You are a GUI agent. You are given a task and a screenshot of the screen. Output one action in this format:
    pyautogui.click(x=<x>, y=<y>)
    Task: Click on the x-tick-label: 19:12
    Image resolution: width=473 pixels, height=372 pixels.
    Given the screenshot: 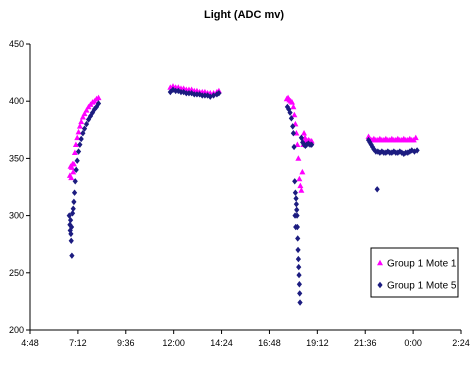 What is the action you would take?
    pyautogui.click(x=317, y=343)
    